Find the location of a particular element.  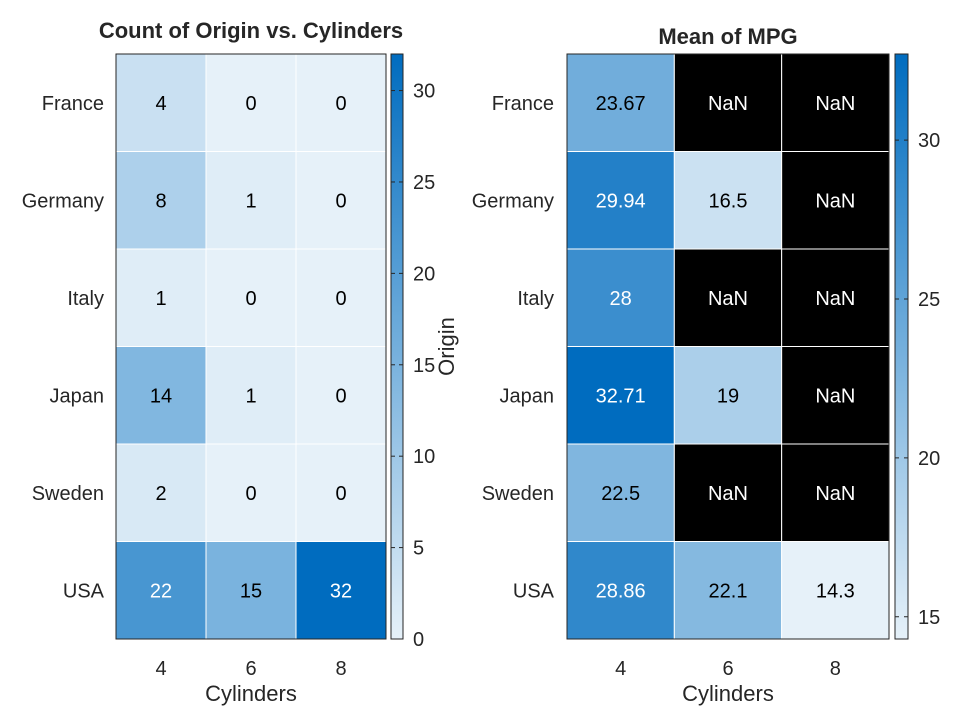

cell-value-label: 16.5 is located at coordinates (728, 201).